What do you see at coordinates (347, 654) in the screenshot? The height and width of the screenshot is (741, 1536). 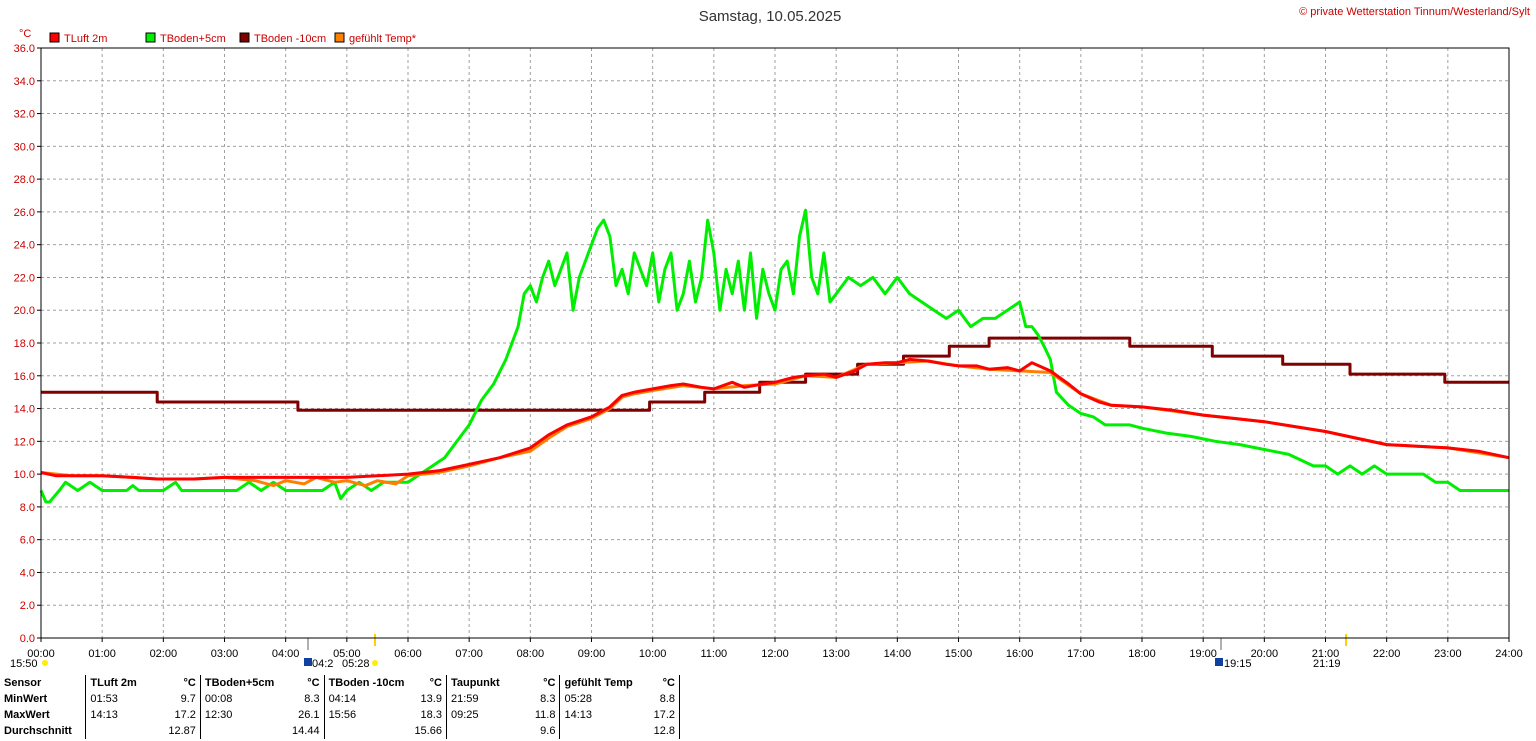 I see `x-tick-label: 05:00` at bounding box center [347, 654].